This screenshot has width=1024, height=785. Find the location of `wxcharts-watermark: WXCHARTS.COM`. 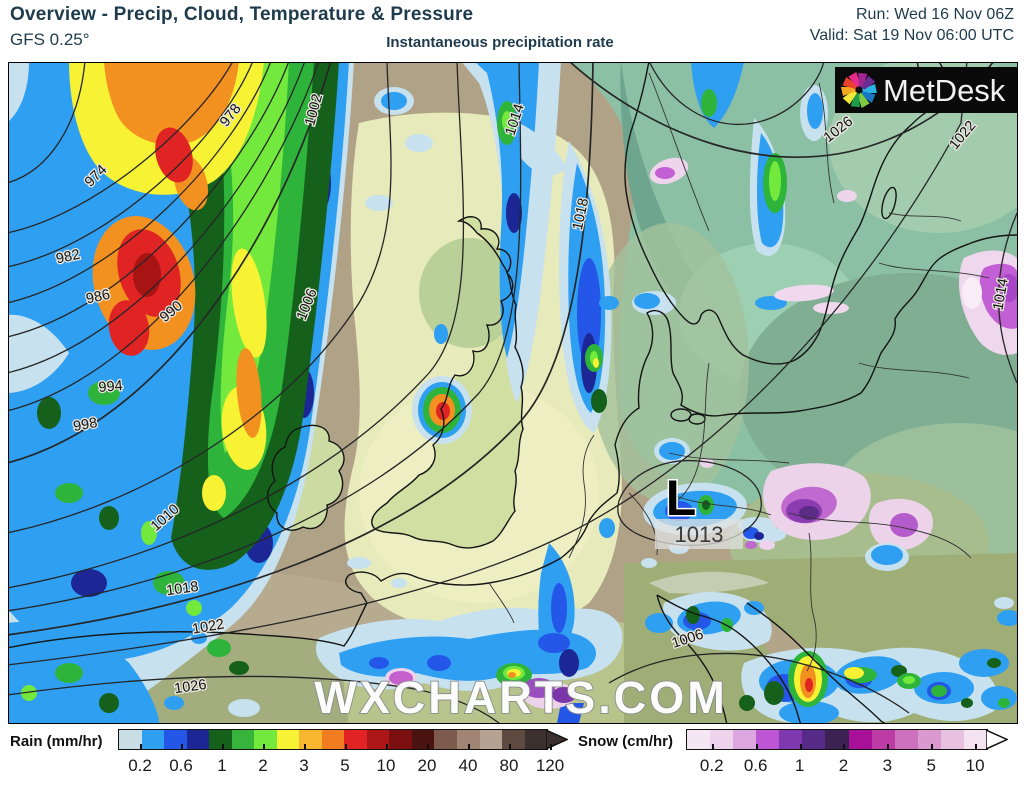

wxcharts-watermark: WXCHARTS.COM is located at coordinates (520, 697).